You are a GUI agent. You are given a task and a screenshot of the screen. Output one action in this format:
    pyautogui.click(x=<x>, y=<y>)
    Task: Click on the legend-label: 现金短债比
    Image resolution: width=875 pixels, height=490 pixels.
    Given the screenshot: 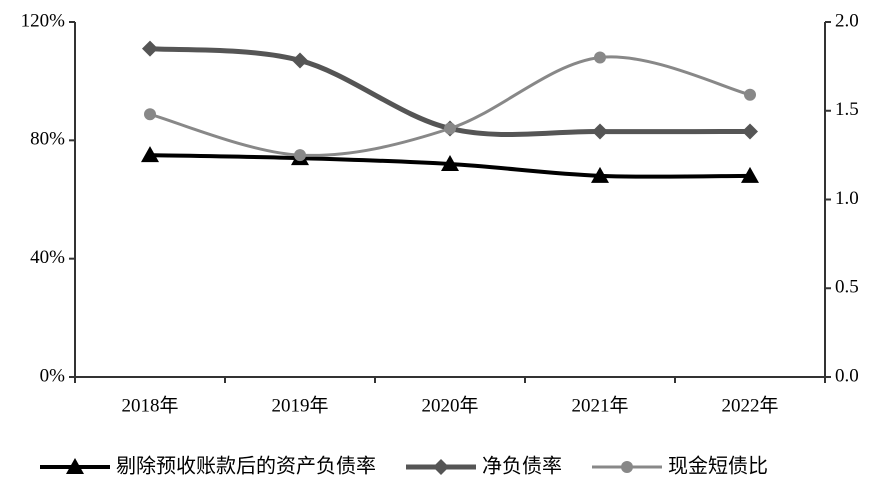 What is the action you would take?
    pyautogui.click(x=718, y=466)
    